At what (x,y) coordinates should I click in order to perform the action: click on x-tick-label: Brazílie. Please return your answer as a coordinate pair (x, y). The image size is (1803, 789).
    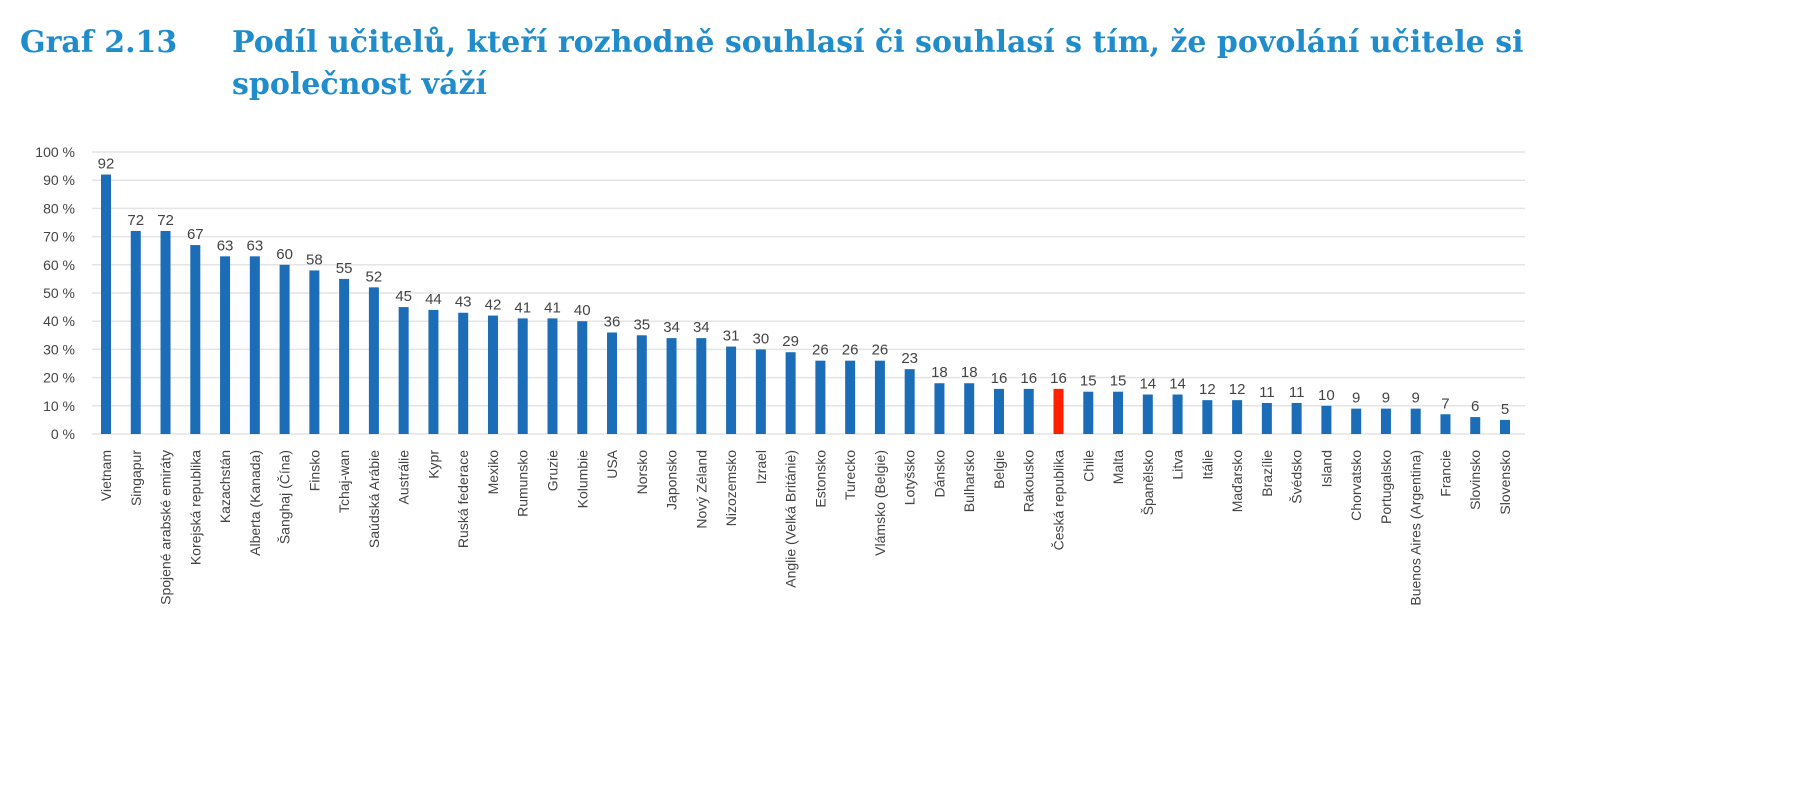
    Looking at the image, I should click on (1267, 473).